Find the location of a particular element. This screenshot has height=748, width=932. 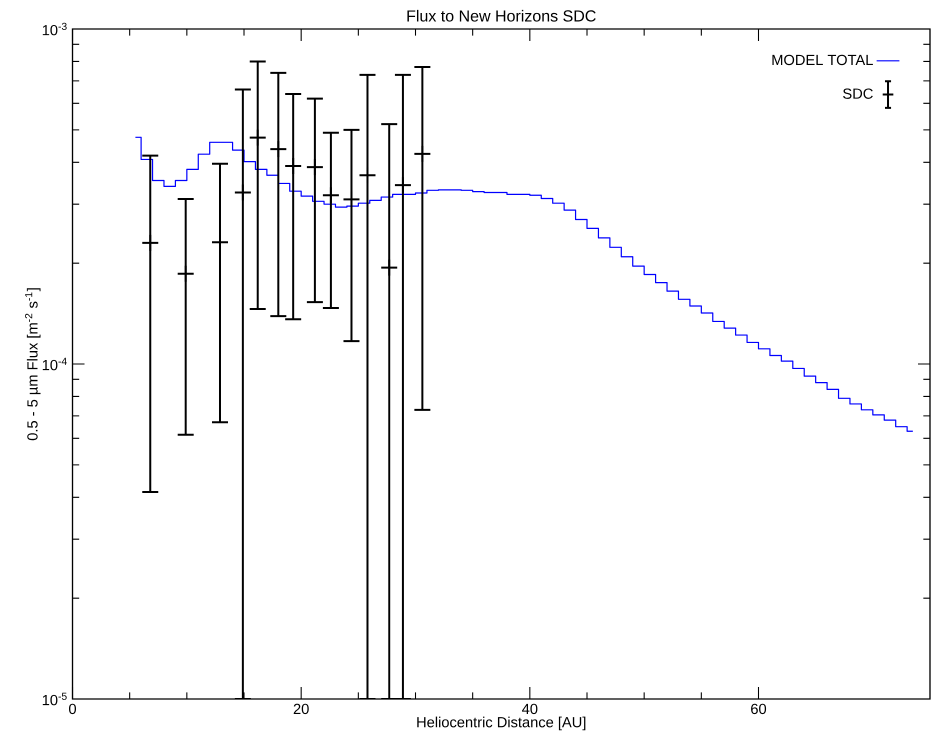

y-tick-label: 10$^{-3}$ is located at coordinates (54, 29).